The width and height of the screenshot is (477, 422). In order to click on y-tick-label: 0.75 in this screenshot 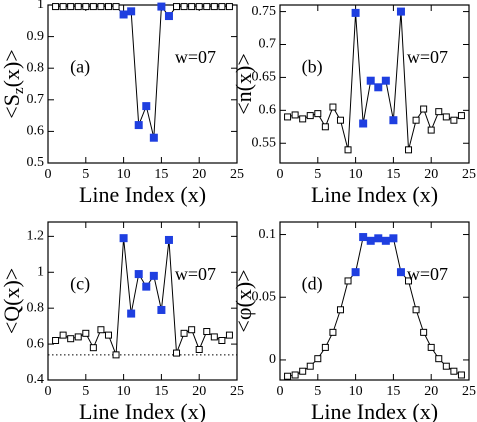, I will do `click(264, 11)`.